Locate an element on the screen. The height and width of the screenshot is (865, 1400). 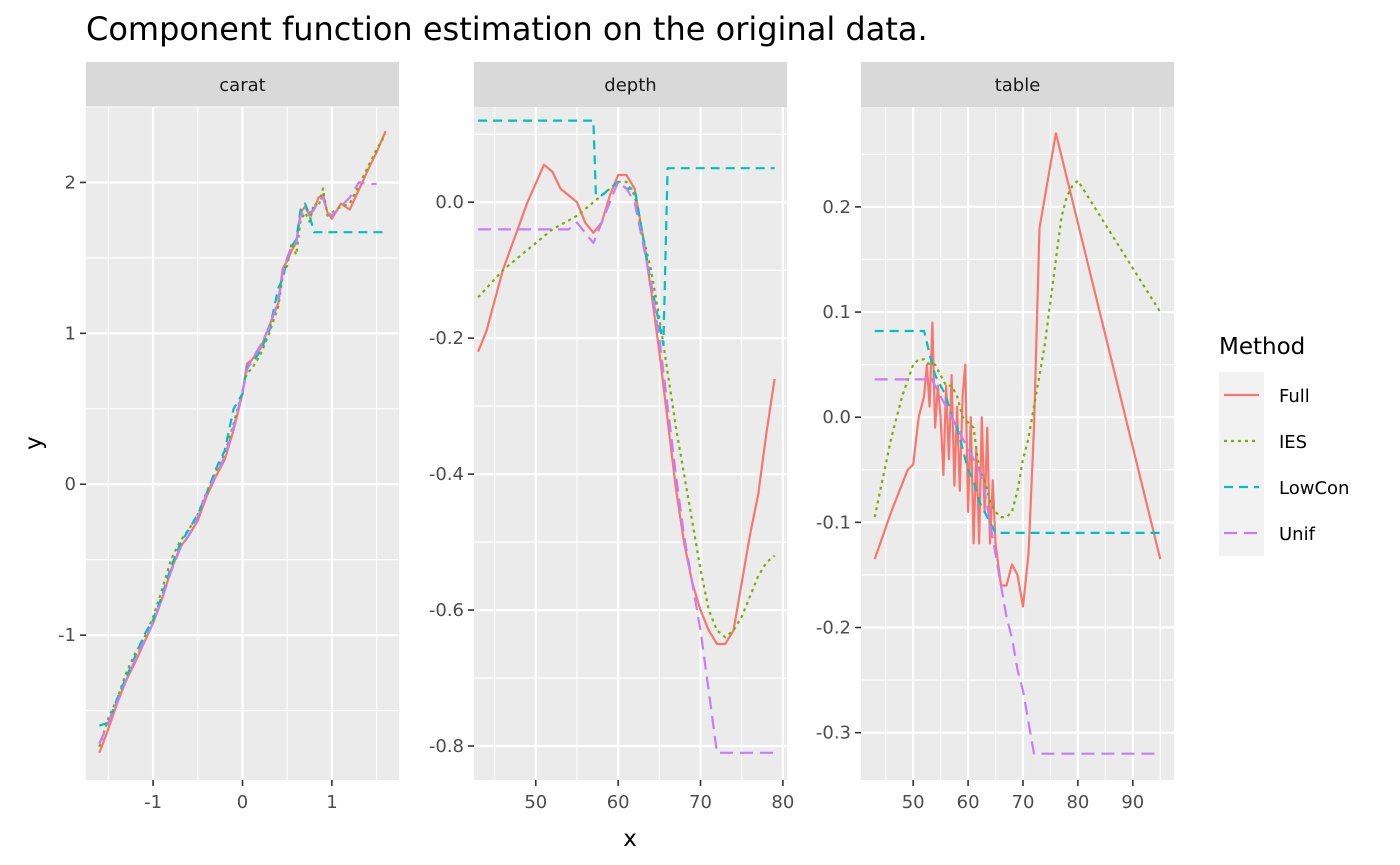
y-tick-label: -0.8 is located at coordinates (446, 746).